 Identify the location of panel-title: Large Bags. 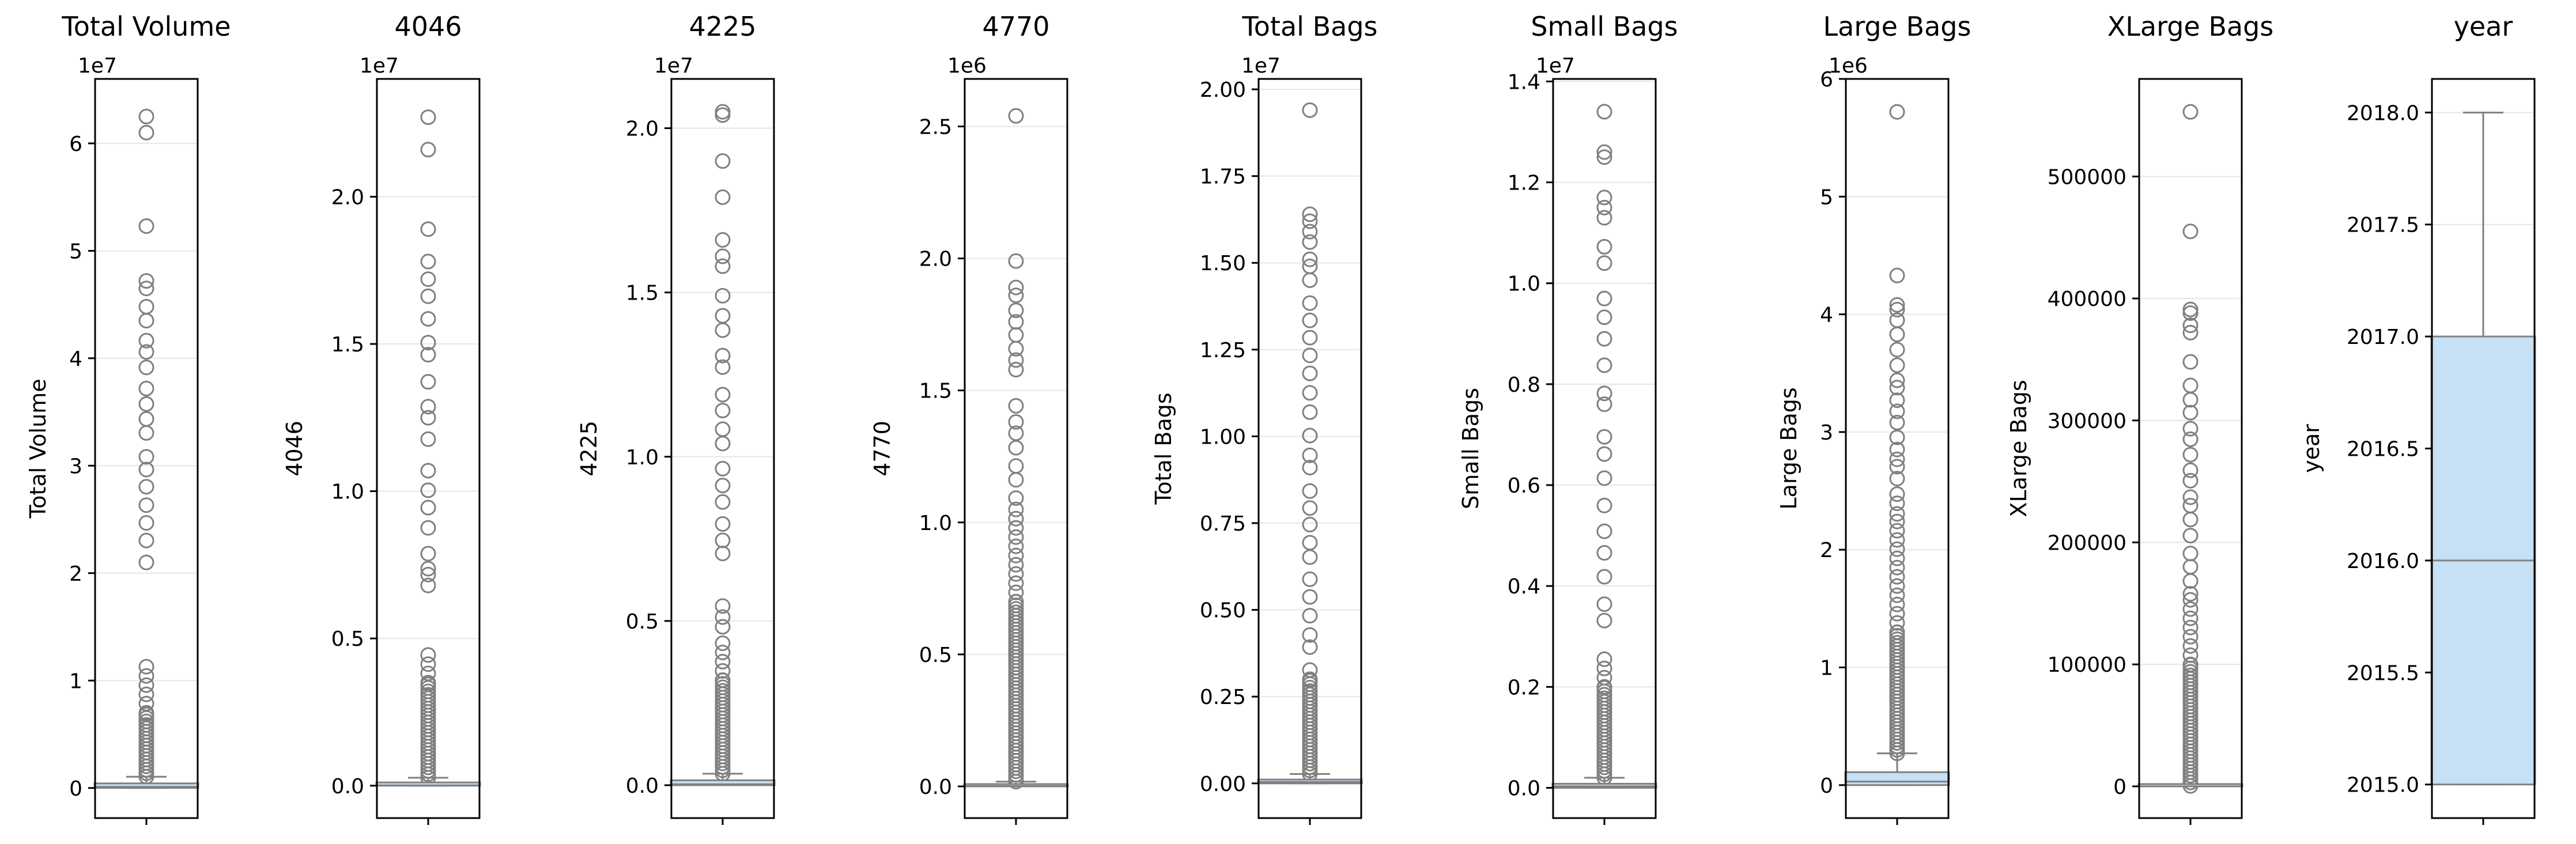
(1897, 26).